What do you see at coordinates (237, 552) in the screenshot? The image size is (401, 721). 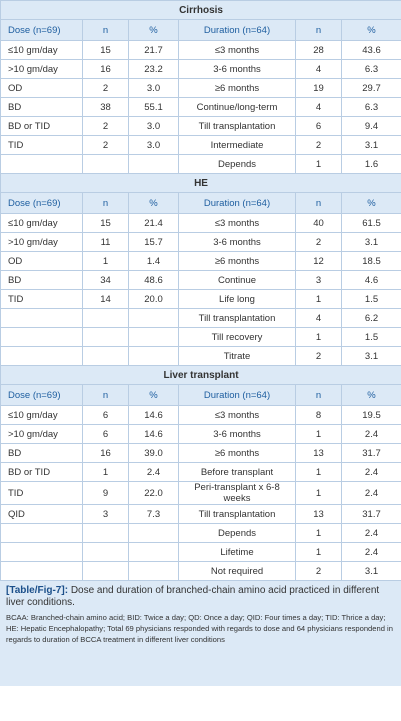 I see `cell: Lifetime` at bounding box center [237, 552].